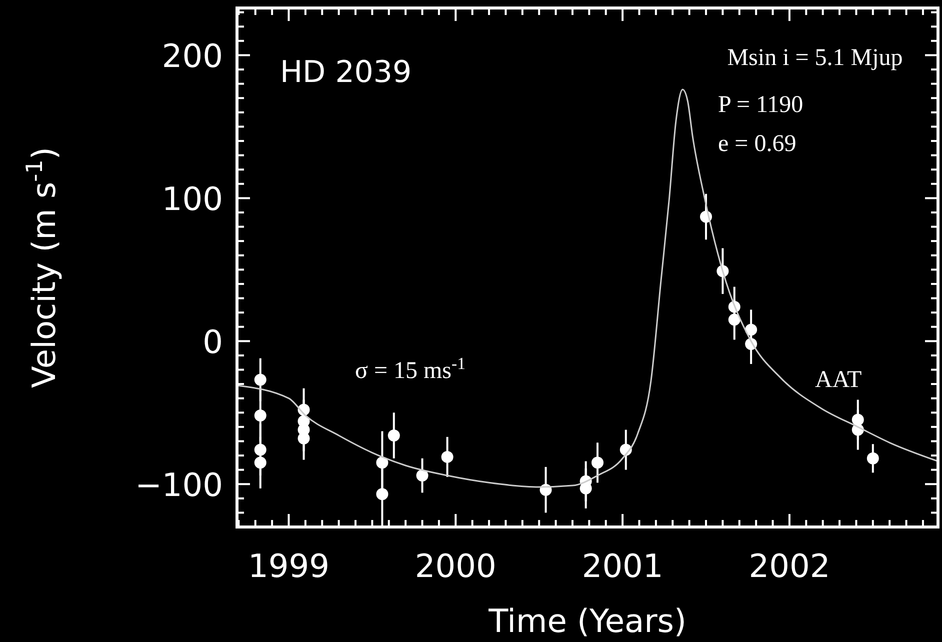 The height and width of the screenshot is (642, 942). Describe the element at coordinates (289, 566) in the screenshot. I see `x-tick-label: 1999` at that location.